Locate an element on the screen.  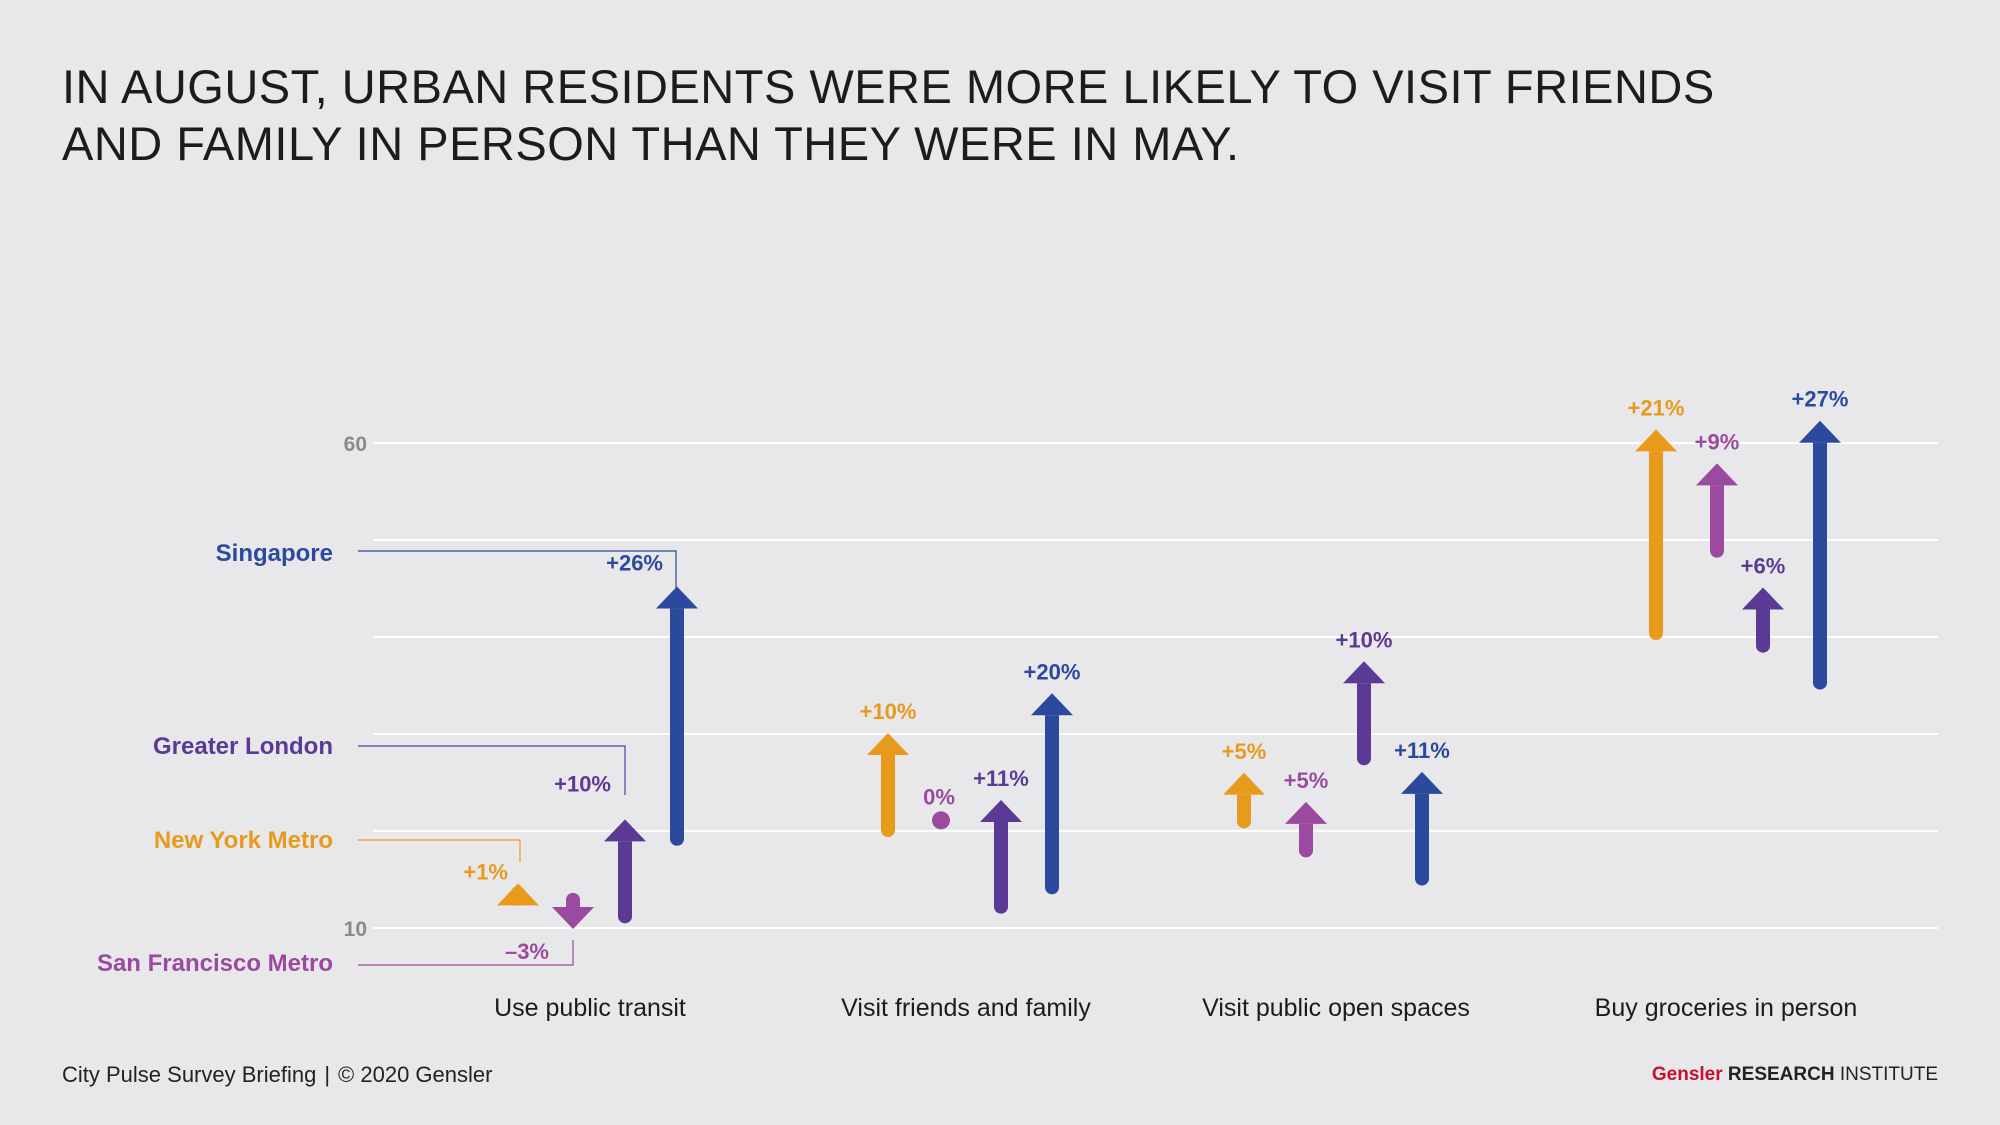
category-label: Buy groceries in person is located at coordinates (1726, 1008).